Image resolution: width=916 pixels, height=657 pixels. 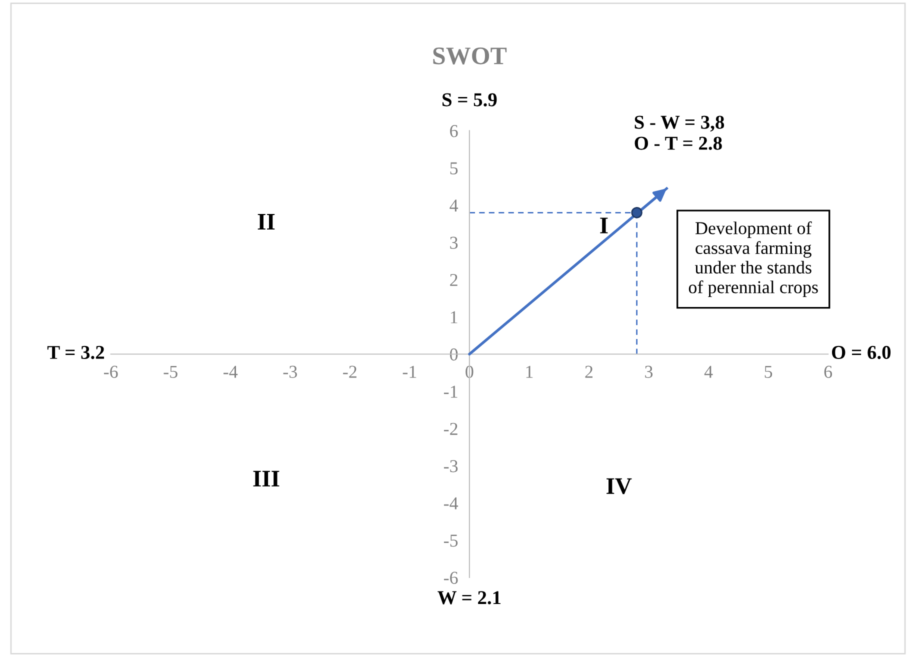 I want to click on x-axis-title: O = 6.0, so click(x=861, y=353).